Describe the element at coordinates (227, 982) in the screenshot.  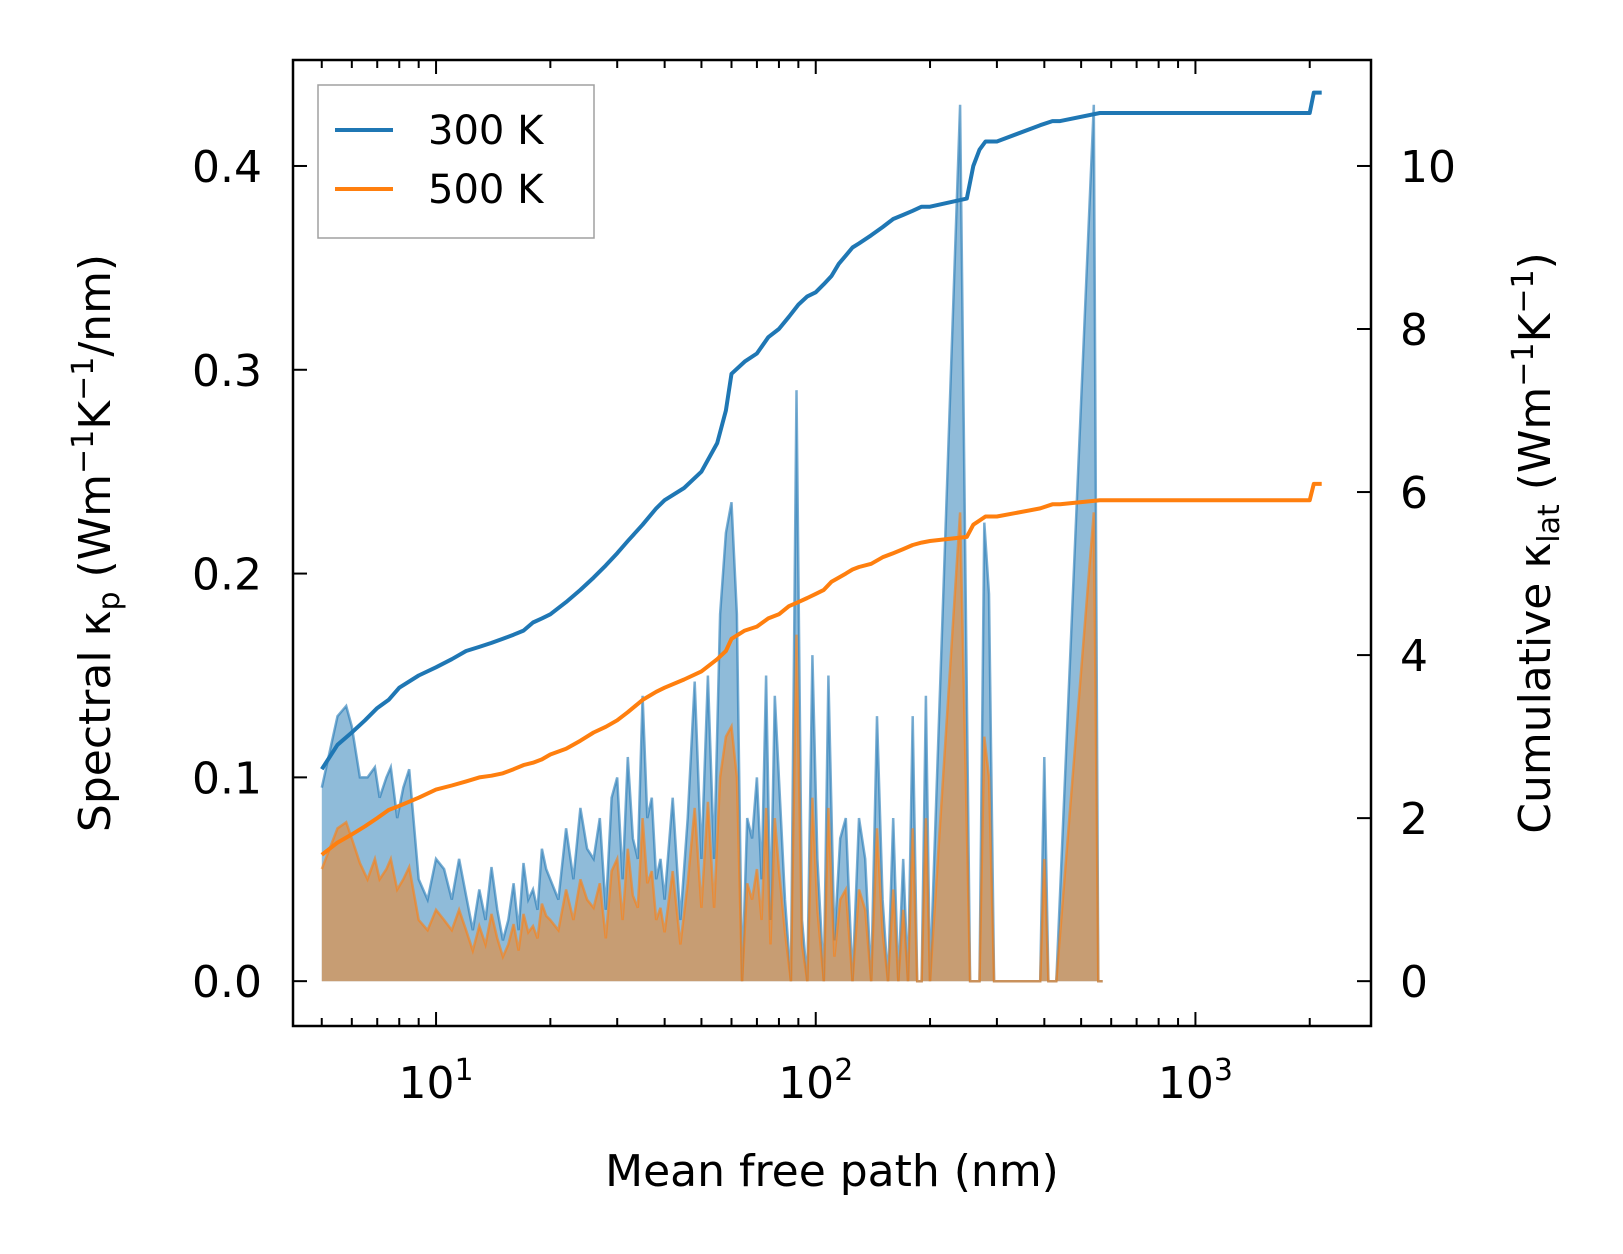
I see `y-left-tick-label: 0.0` at that location.